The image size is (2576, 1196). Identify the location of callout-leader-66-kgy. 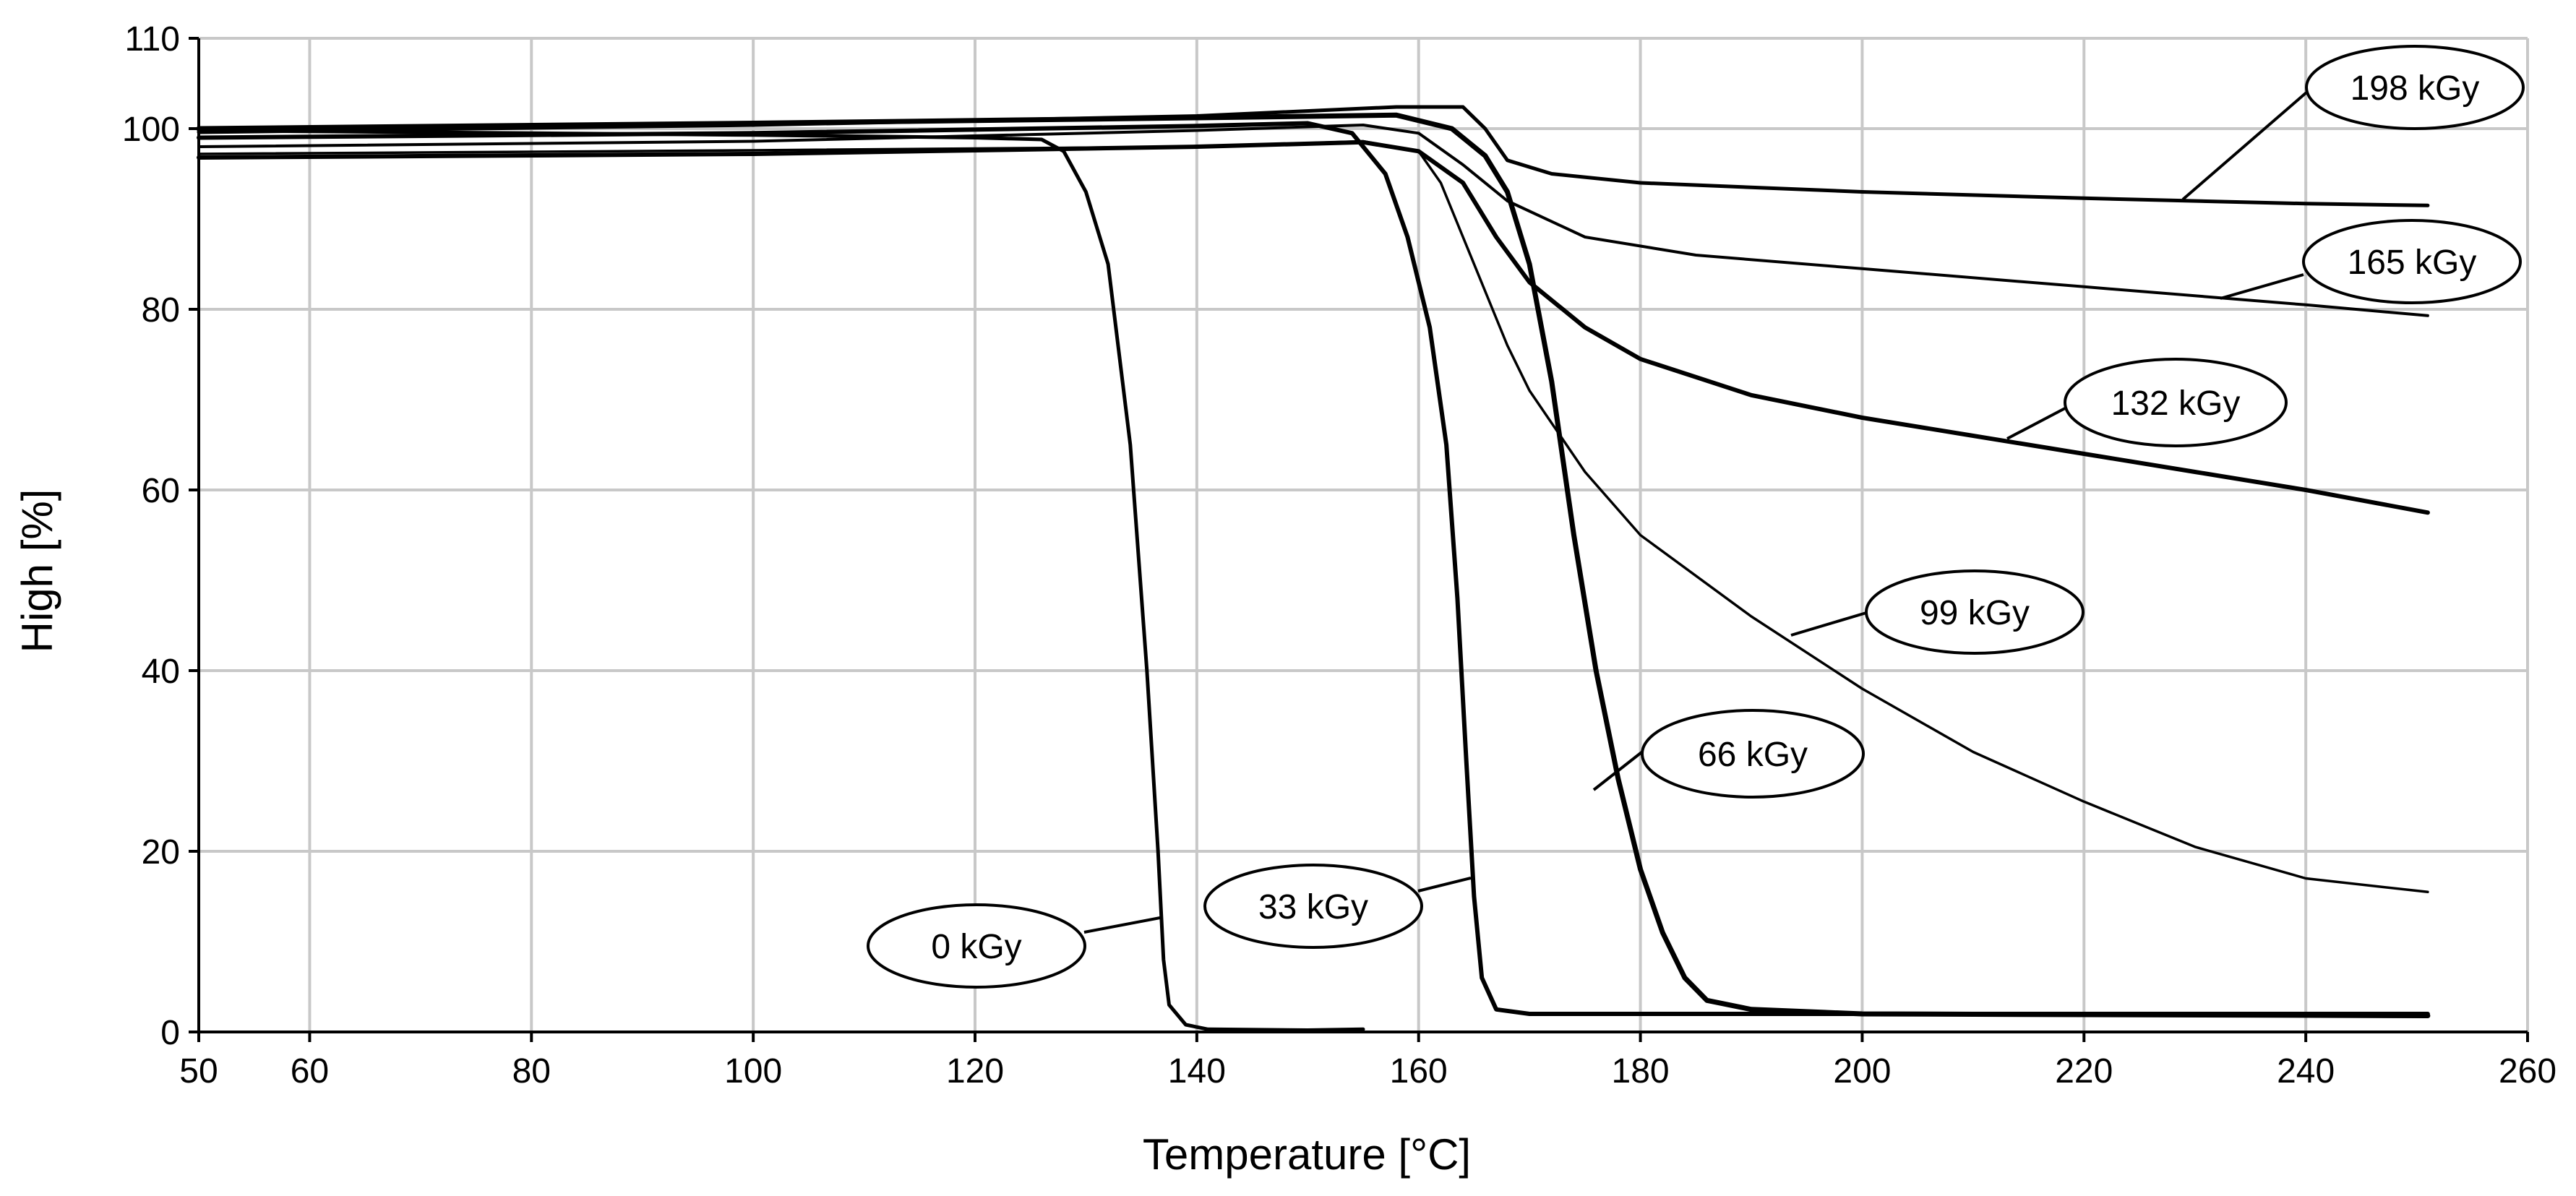
(1619, 770).